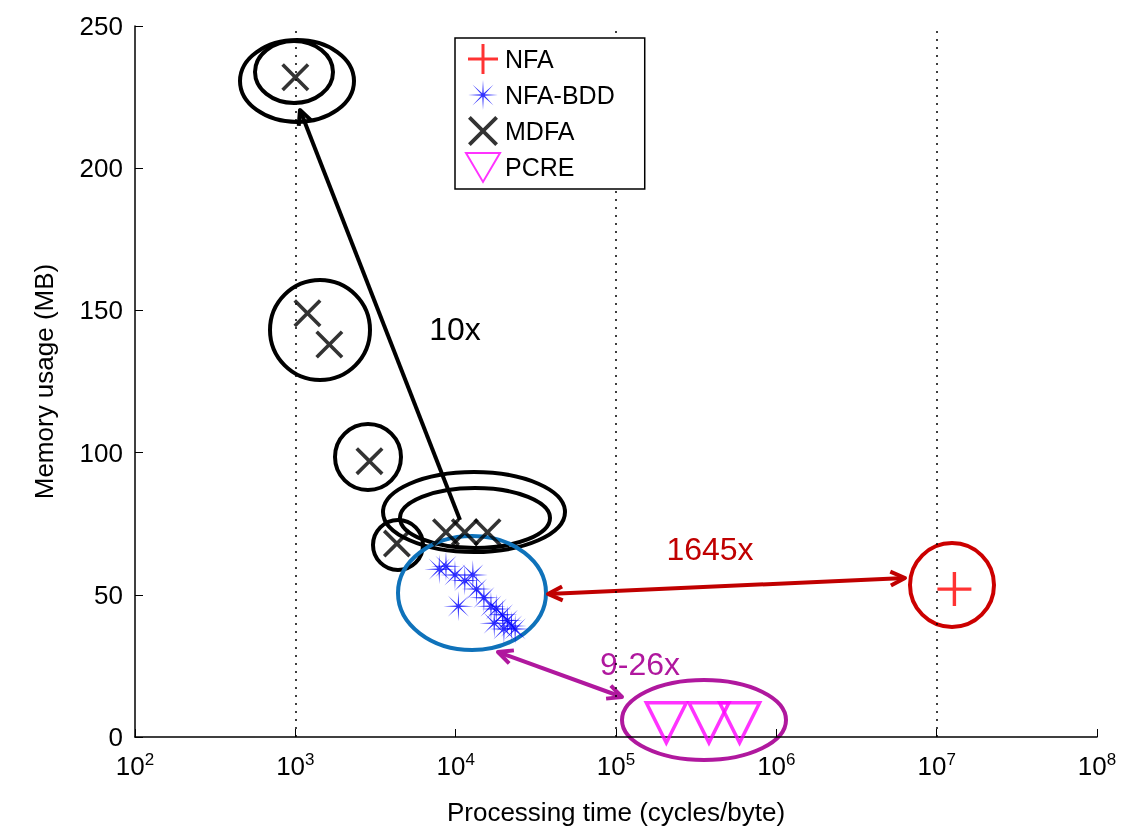 The height and width of the screenshot is (840, 1127). What do you see at coordinates (108, 594) in the screenshot?
I see `y-tick-label: 50` at bounding box center [108, 594].